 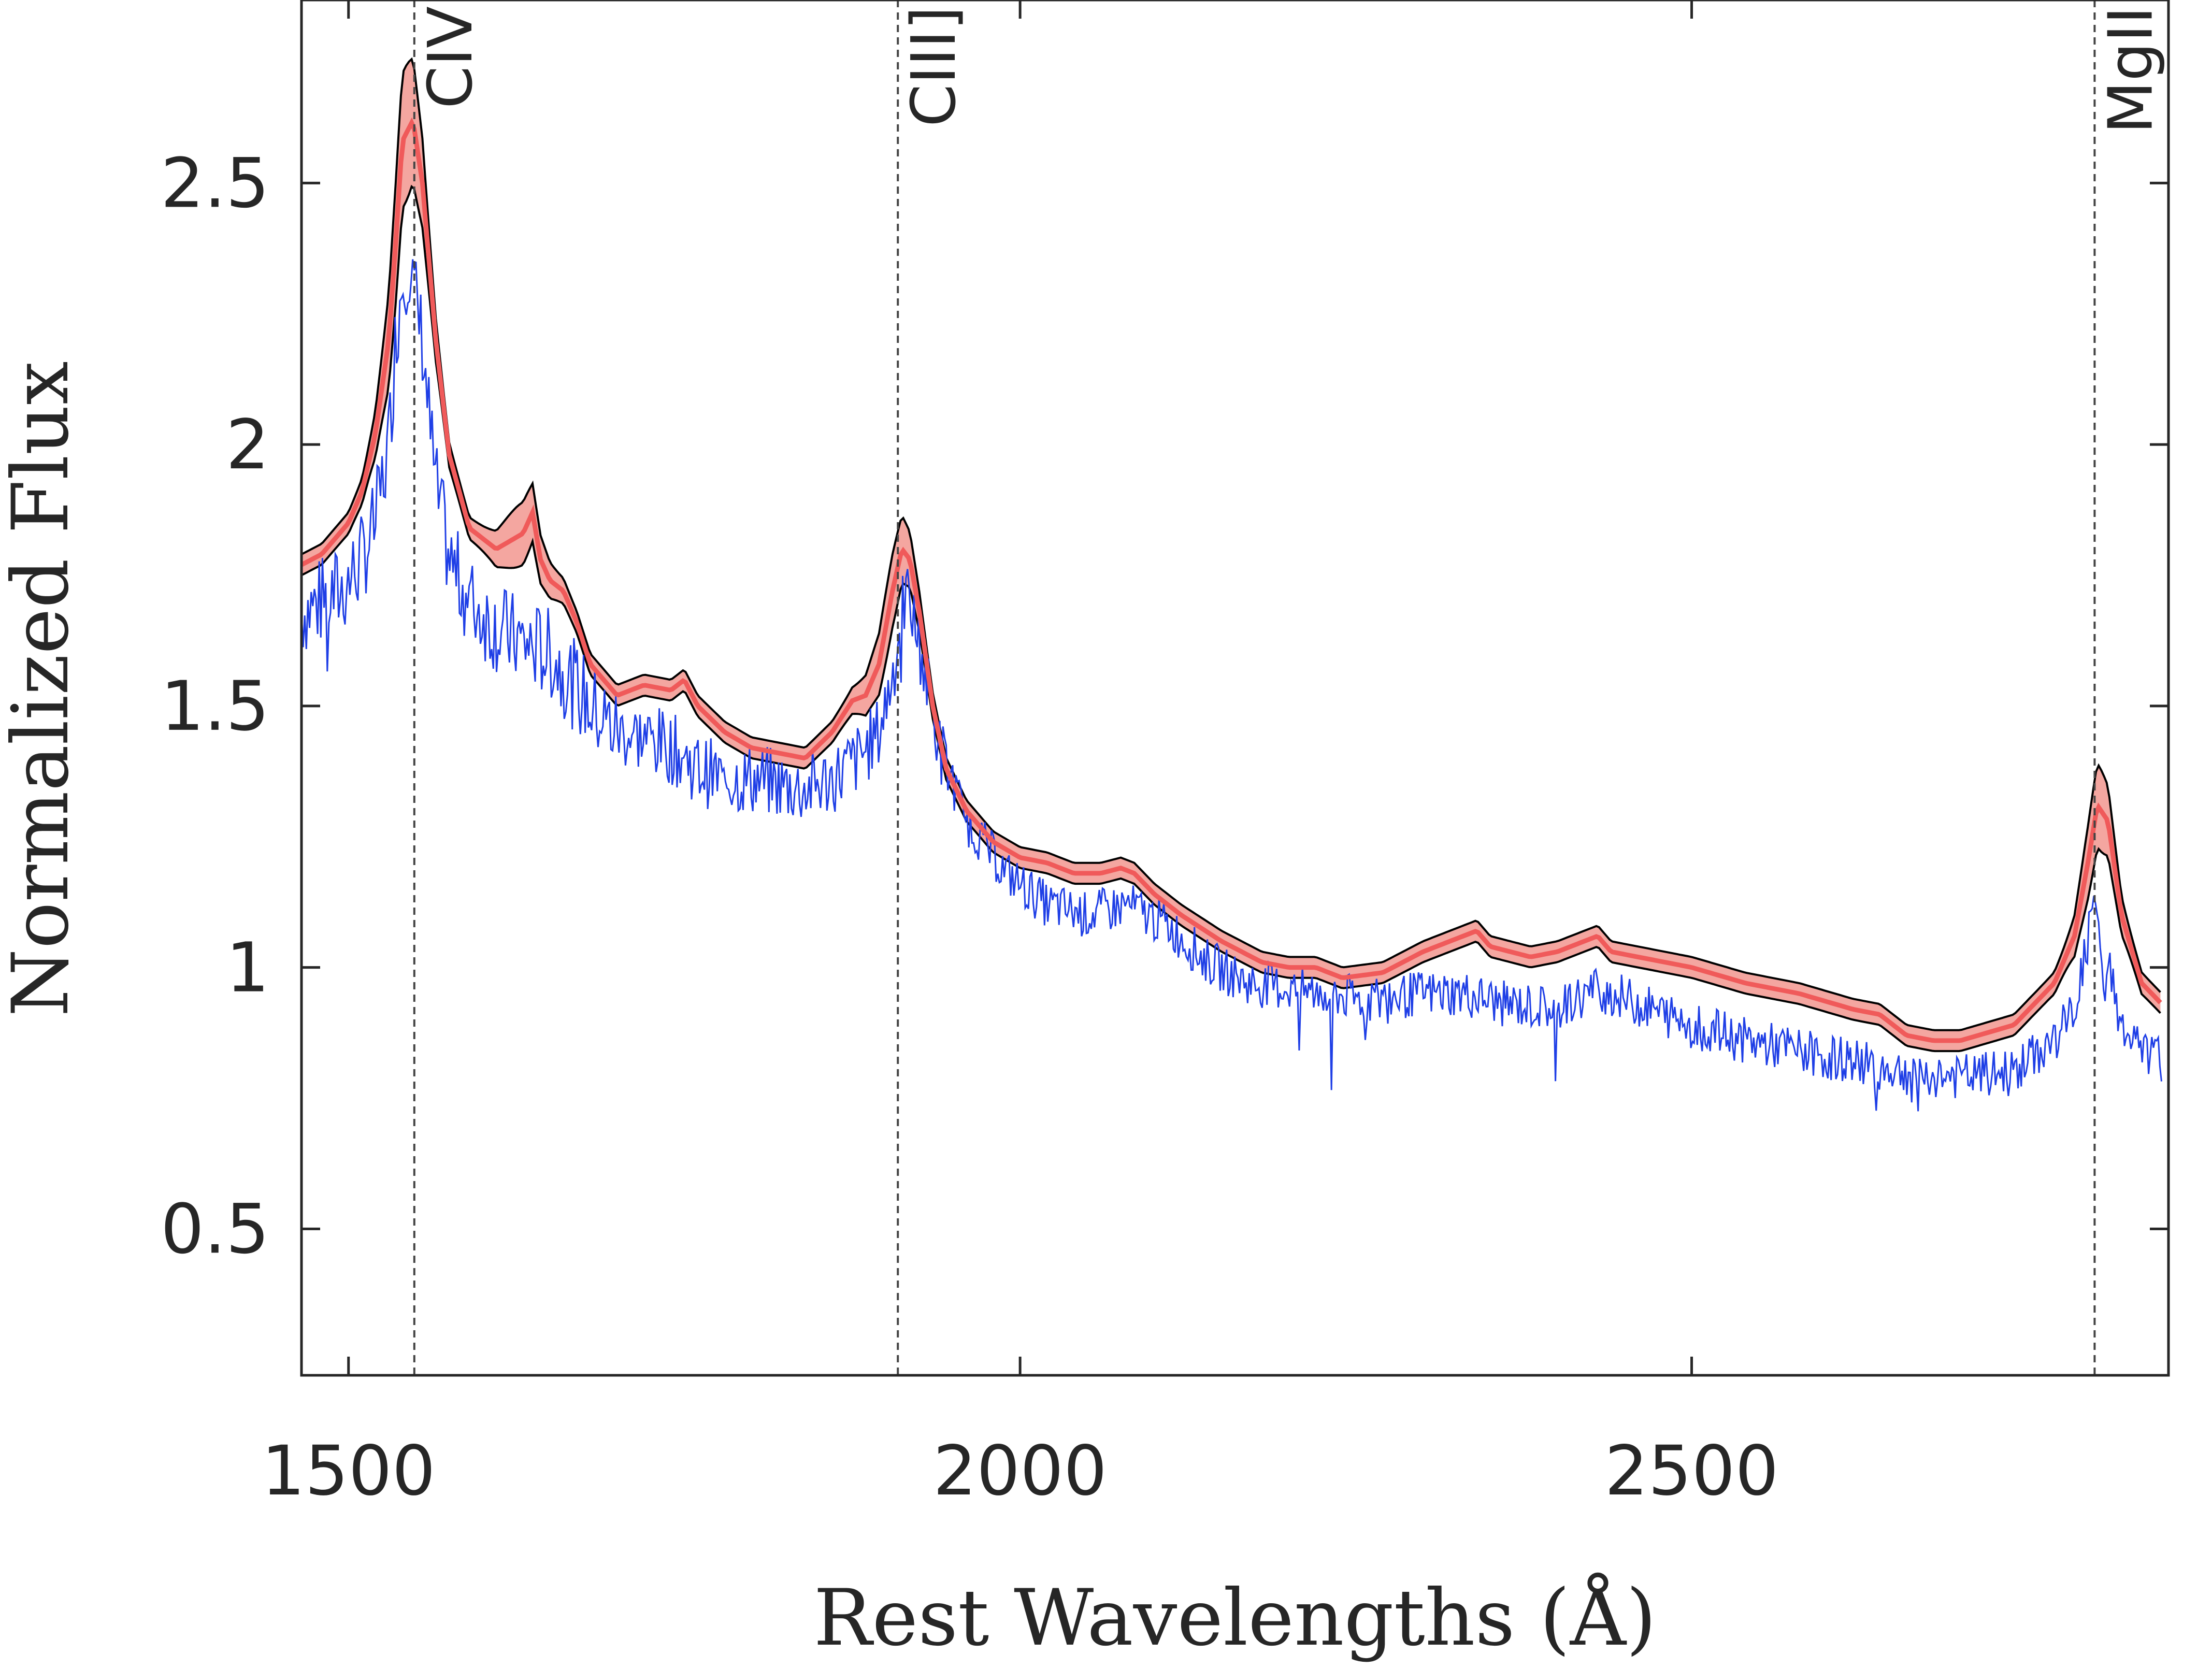 What do you see at coordinates (450, 57) in the screenshot?
I see `emission-line-label-civ: CIV` at bounding box center [450, 57].